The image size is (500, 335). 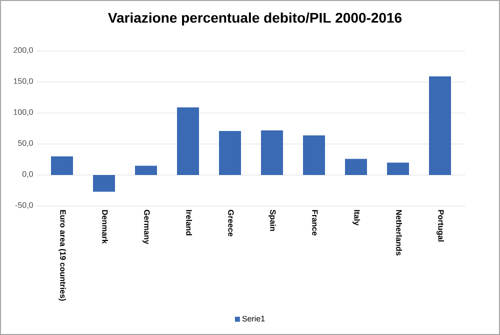 What do you see at coordinates (25, 143) in the screenshot?
I see `y-tick-label: 50,0` at bounding box center [25, 143].